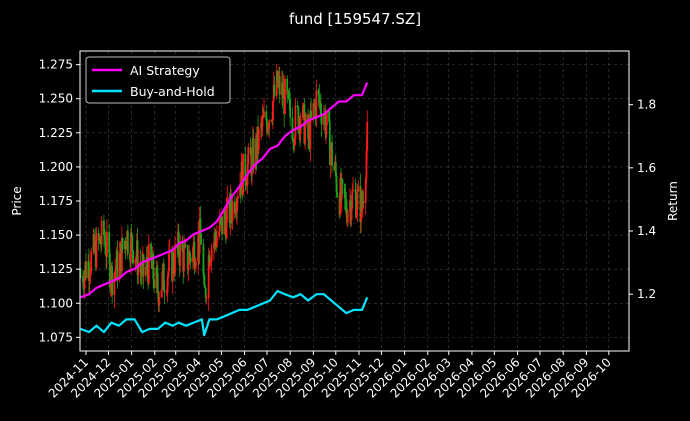 The width and height of the screenshot is (690, 421). What do you see at coordinates (646, 294) in the screenshot?
I see `right-tick-label: 1.2` at bounding box center [646, 294].